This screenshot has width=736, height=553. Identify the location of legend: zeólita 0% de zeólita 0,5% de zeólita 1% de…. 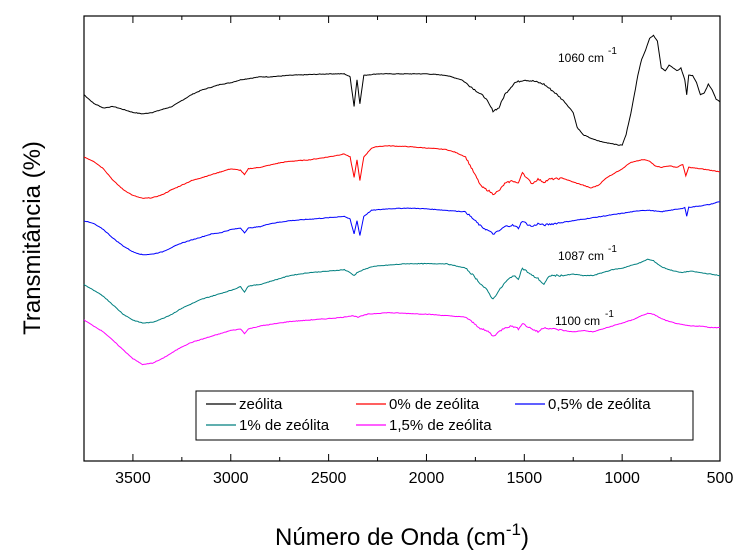
(444, 415).